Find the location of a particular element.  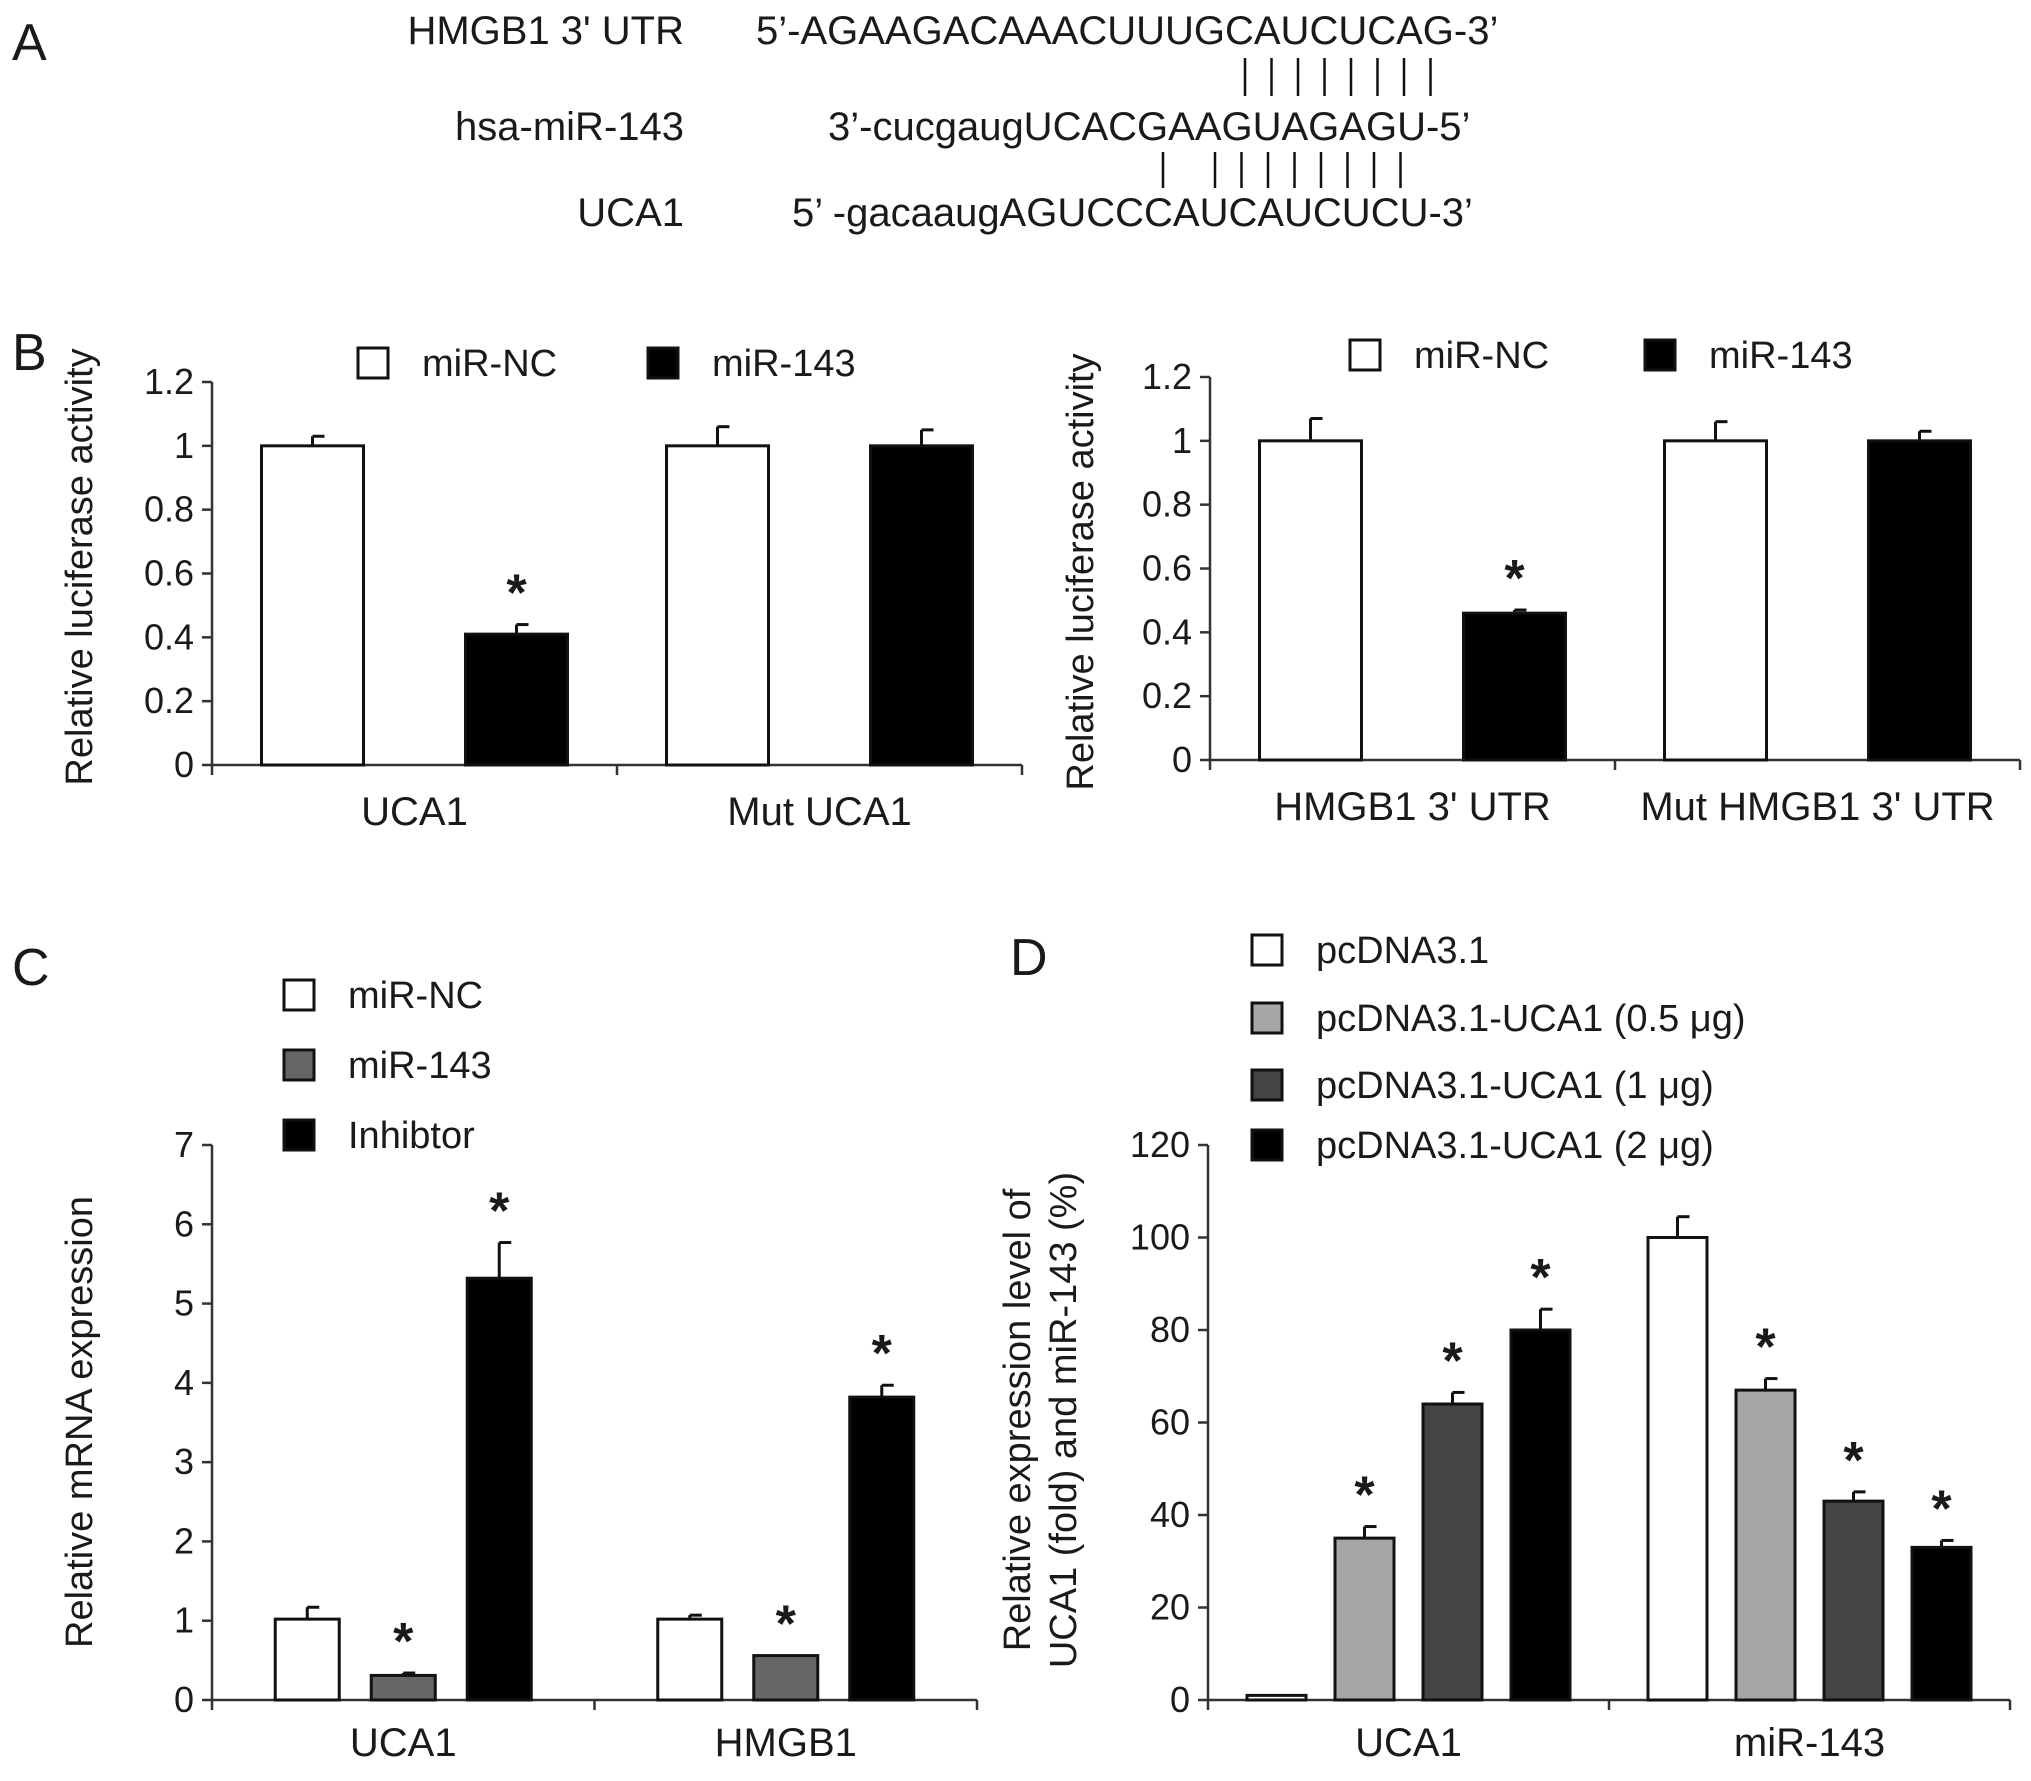

y-tick-label: 120 is located at coordinates (1160, 1144).